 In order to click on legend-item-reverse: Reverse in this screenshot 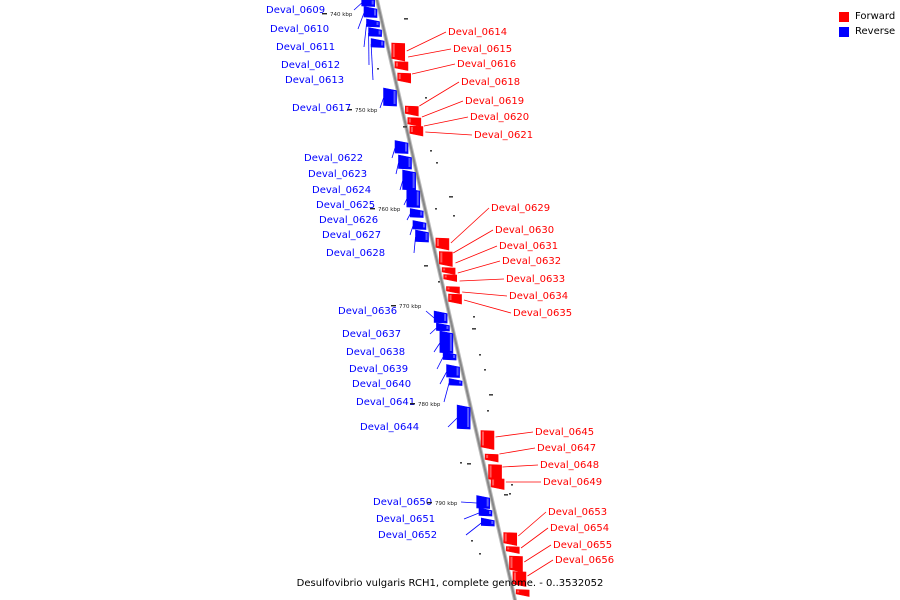, I will do `click(867, 31)`.